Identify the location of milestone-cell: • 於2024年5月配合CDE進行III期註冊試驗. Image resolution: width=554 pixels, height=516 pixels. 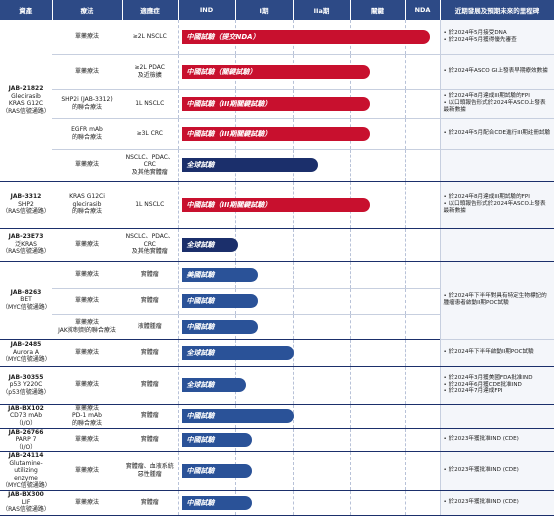
(496, 134).